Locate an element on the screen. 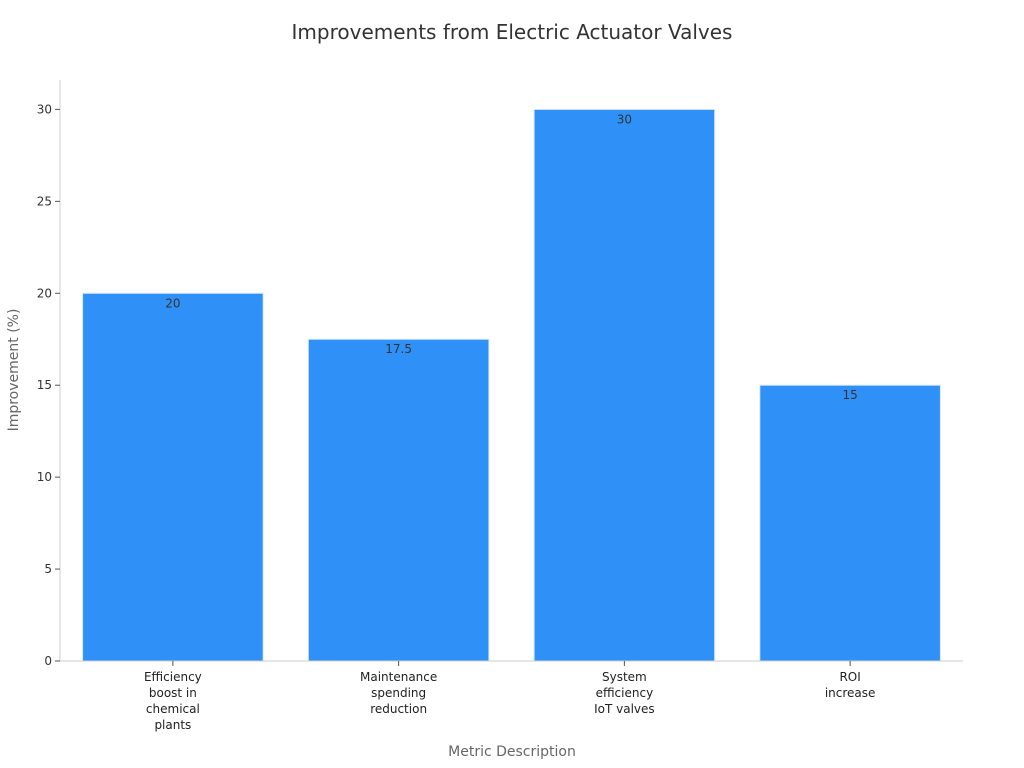  data-label: 30 is located at coordinates (624, 119).